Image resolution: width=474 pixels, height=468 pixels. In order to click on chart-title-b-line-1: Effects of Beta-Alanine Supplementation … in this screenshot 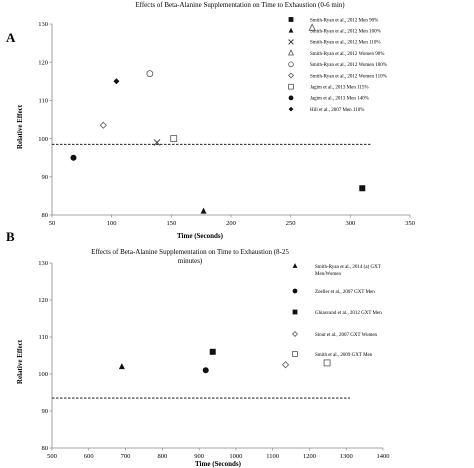, I will do `click(190, 252)`.